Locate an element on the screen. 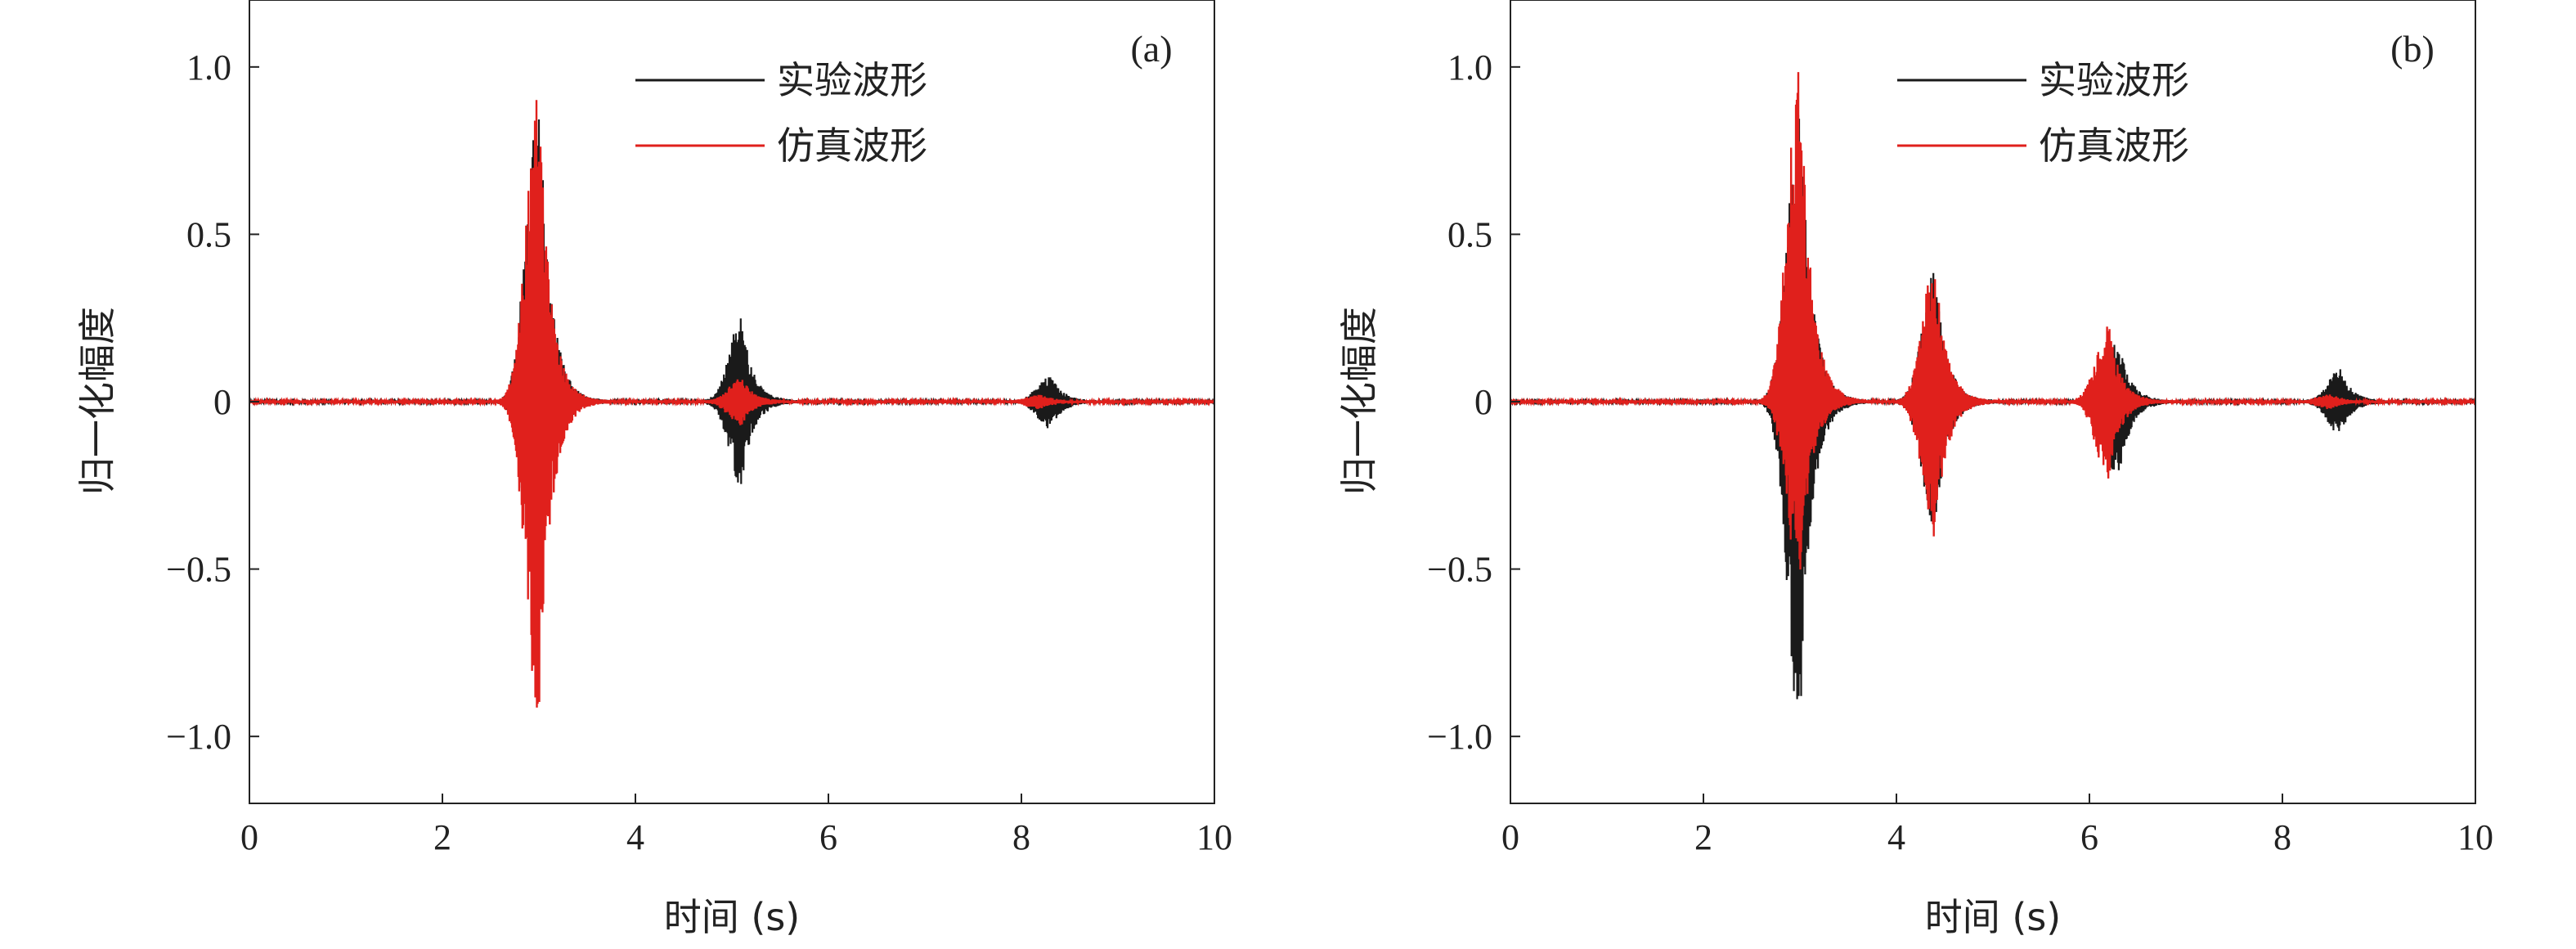 The image size is (2576, 949). legend-label-simulated-b: 仿真波形 is located at coordinates (2114, 146).